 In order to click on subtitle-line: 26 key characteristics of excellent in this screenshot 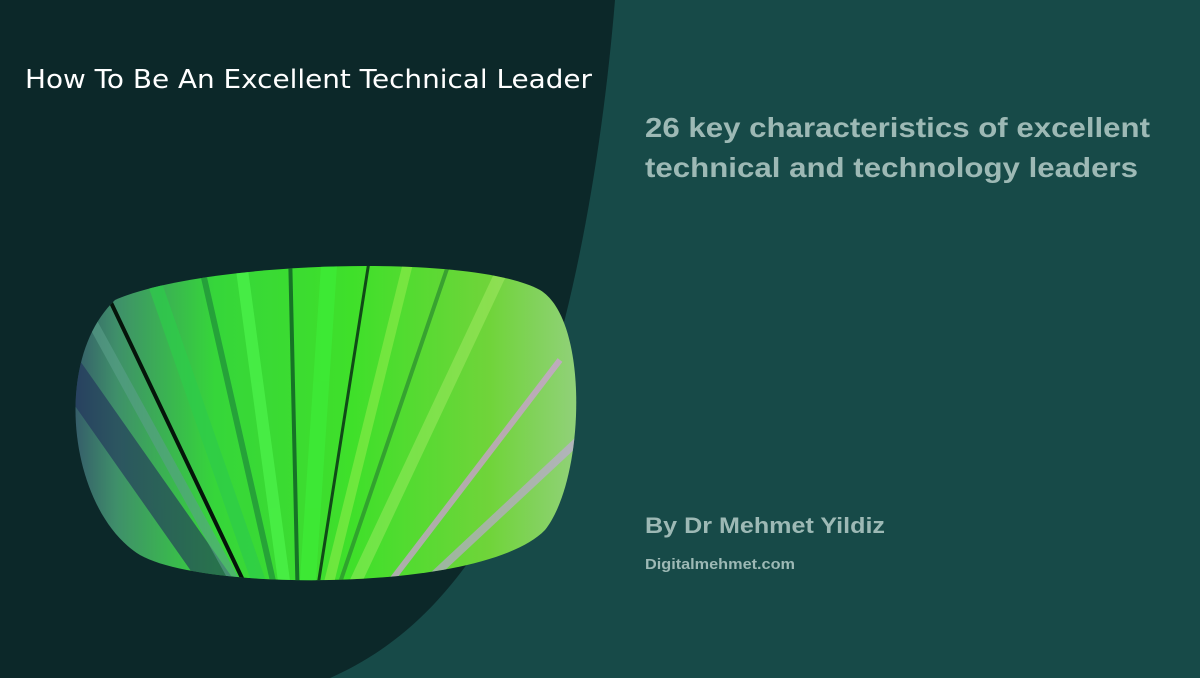, I will do `click(897, 127)`.